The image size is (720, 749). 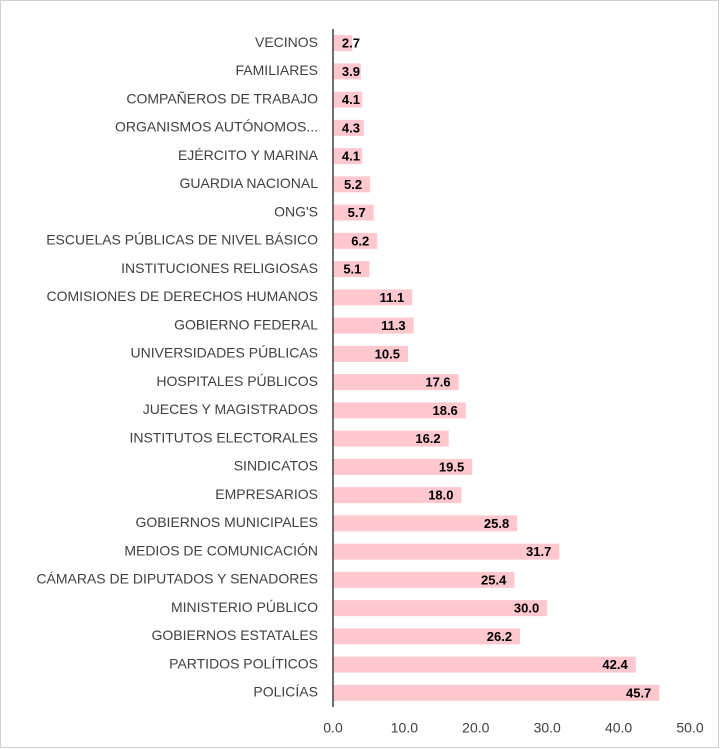 What do you see at coordinates (526, 608) in the screenshot?
I see `value-label: 30.0` at bounding box center [526, 608].